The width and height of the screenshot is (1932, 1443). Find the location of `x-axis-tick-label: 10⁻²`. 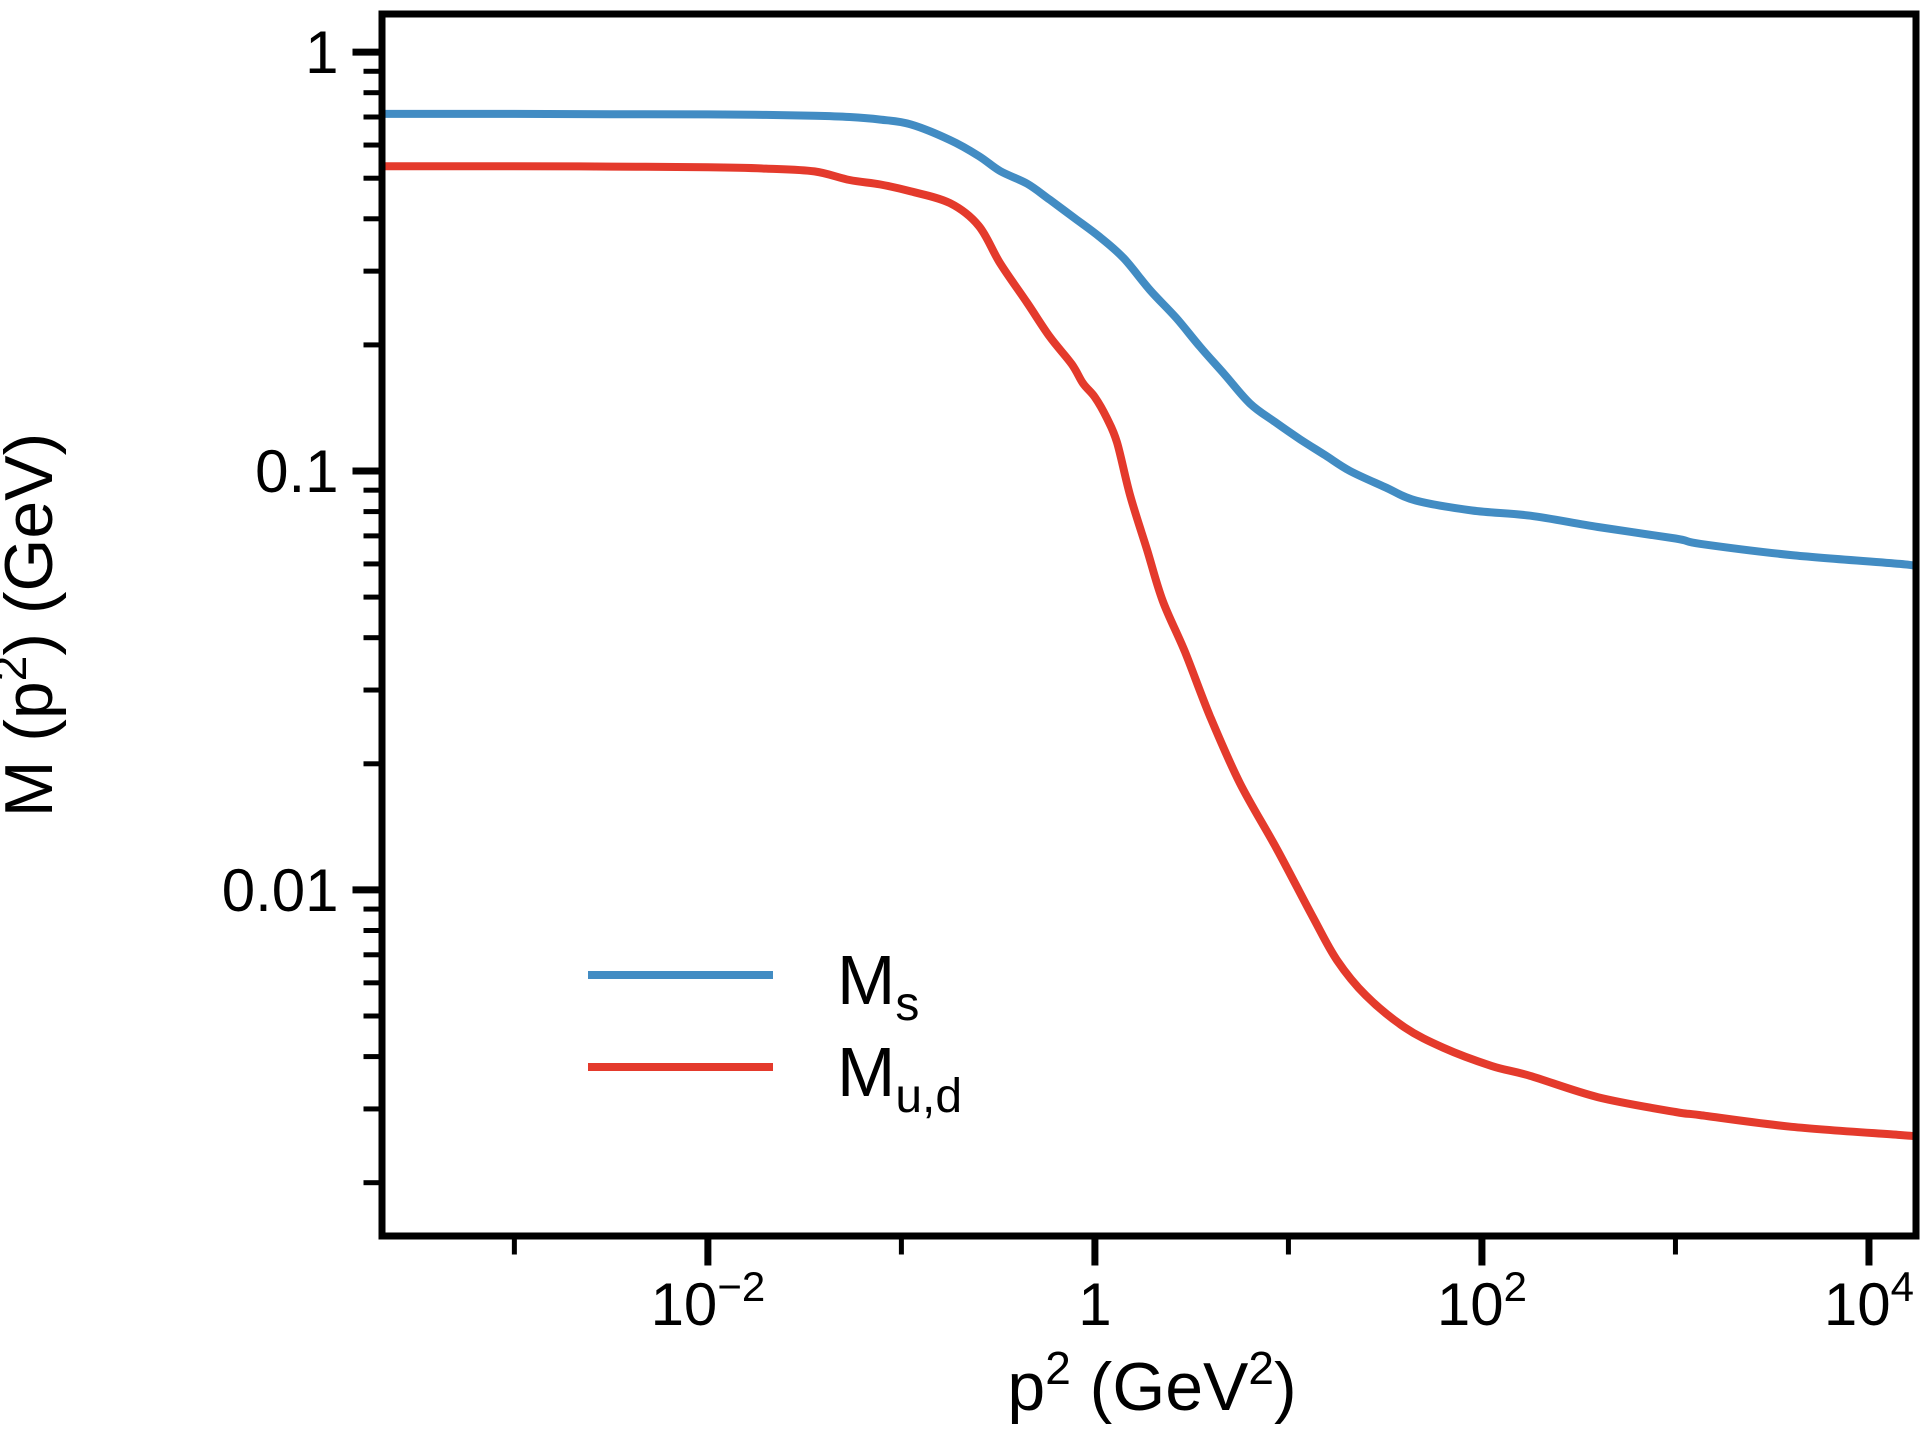

x-axis-tick-label: 10⁻² is located at coordinates (708, 1300).